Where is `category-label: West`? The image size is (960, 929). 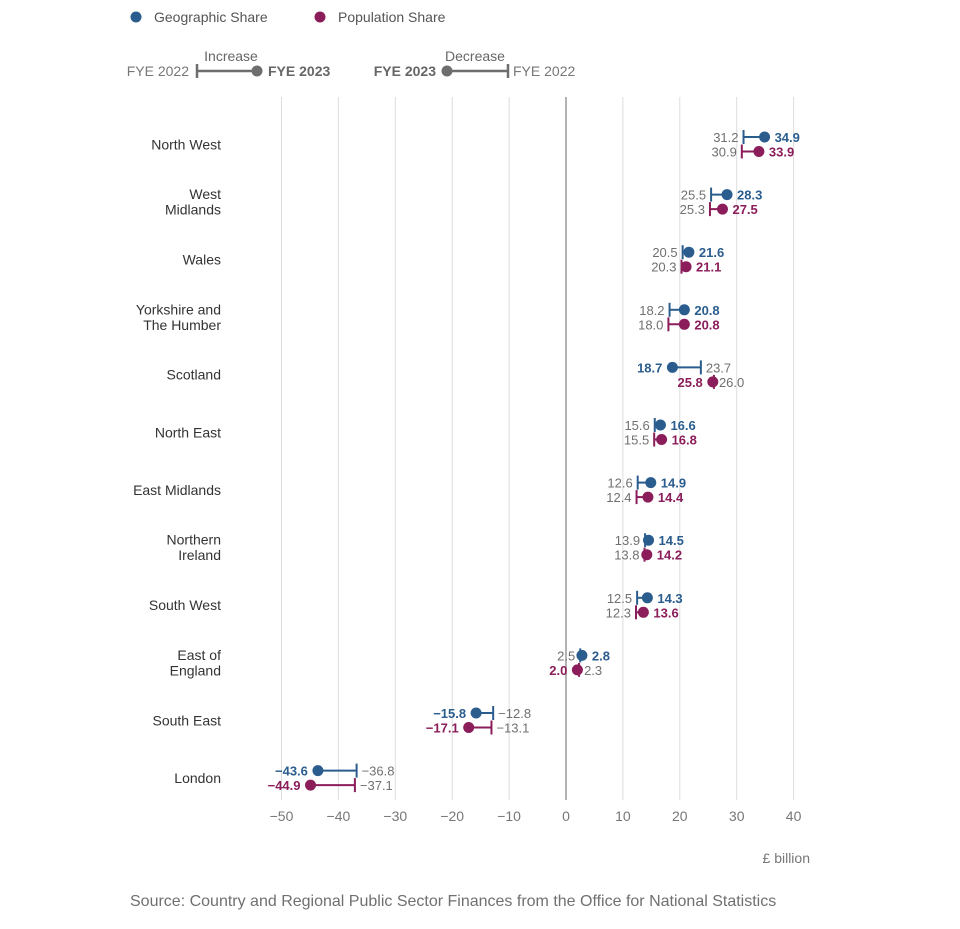
category-label: West is located at coordinates (205, 194).